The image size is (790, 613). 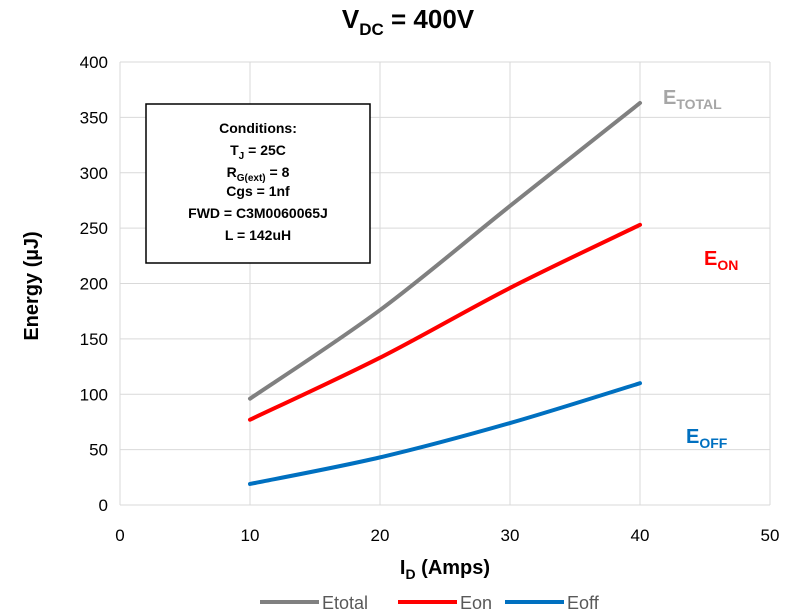 I want to click on series-line-eoff, so click(x=445, y=433).